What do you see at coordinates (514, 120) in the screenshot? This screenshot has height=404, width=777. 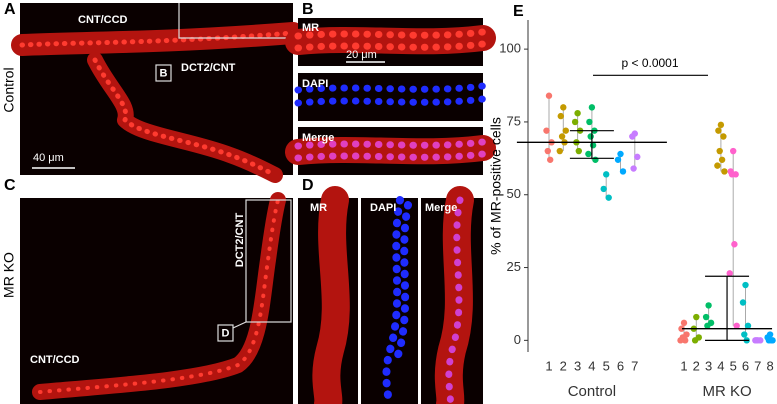 I see `y-tick-label: 75` at bounding box center [514, 120].